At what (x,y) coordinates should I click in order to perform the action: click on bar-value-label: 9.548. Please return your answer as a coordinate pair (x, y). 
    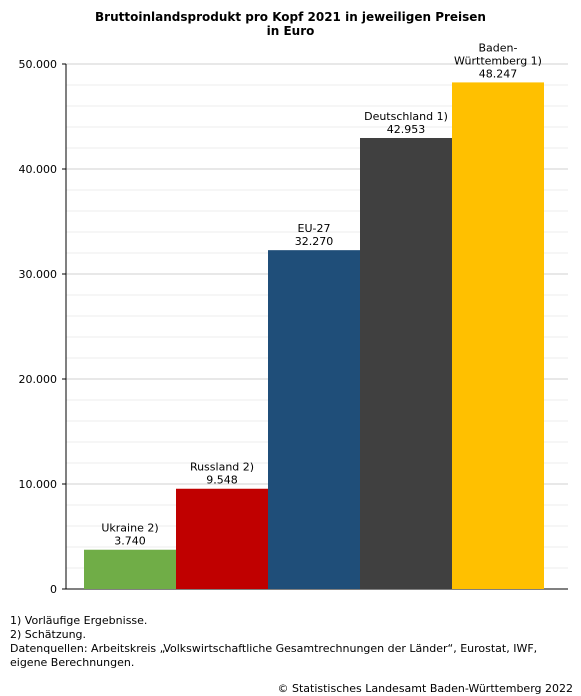
    Looking at the image, I should click on (222, 480).